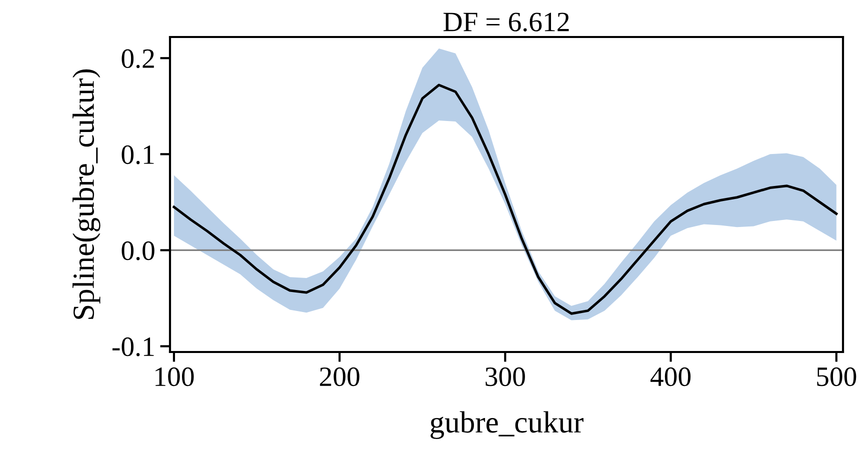 Image resolution: width=864 pixels, height=468 pixels. Describe the element at coordinates (138, 250) in the screenshot. I see `y-tick-label: 0.0` at that location.